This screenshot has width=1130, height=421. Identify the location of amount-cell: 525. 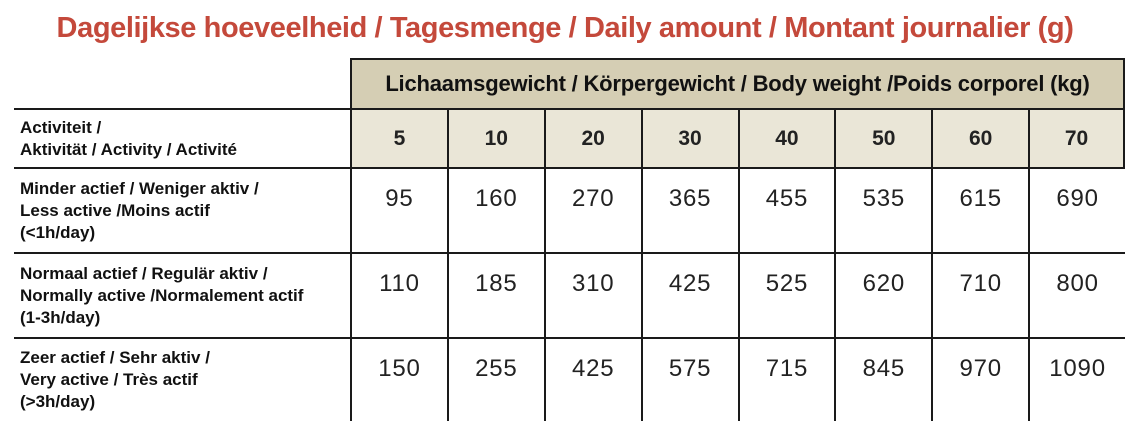
(786, 294).